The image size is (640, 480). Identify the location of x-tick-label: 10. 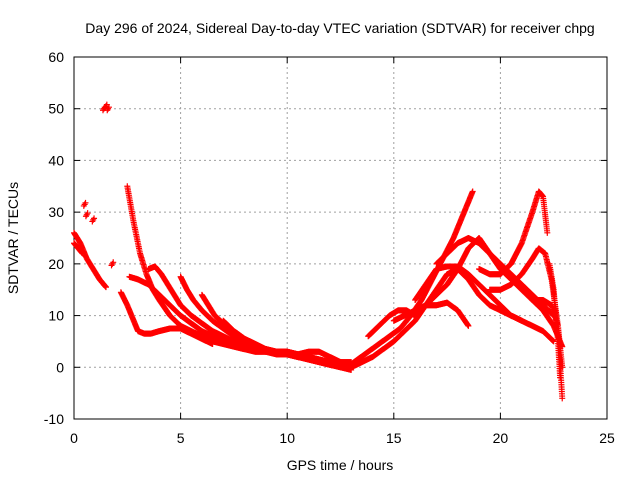
(287, 438).